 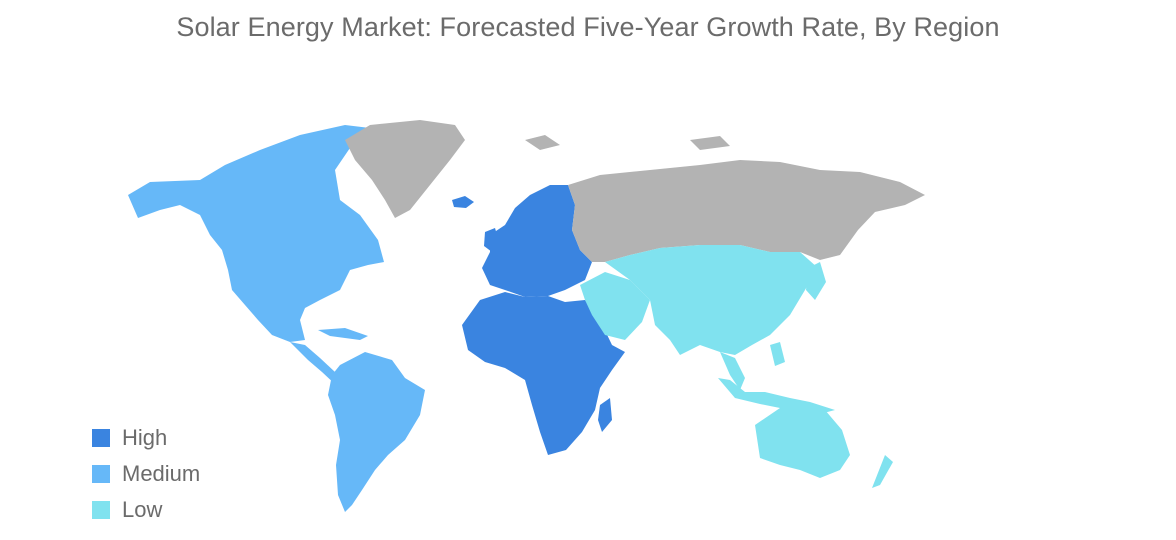 What do you see at coordinates (317, 364) in the screenshot?
I see `region-central-america` at bounding box center [317, 364].